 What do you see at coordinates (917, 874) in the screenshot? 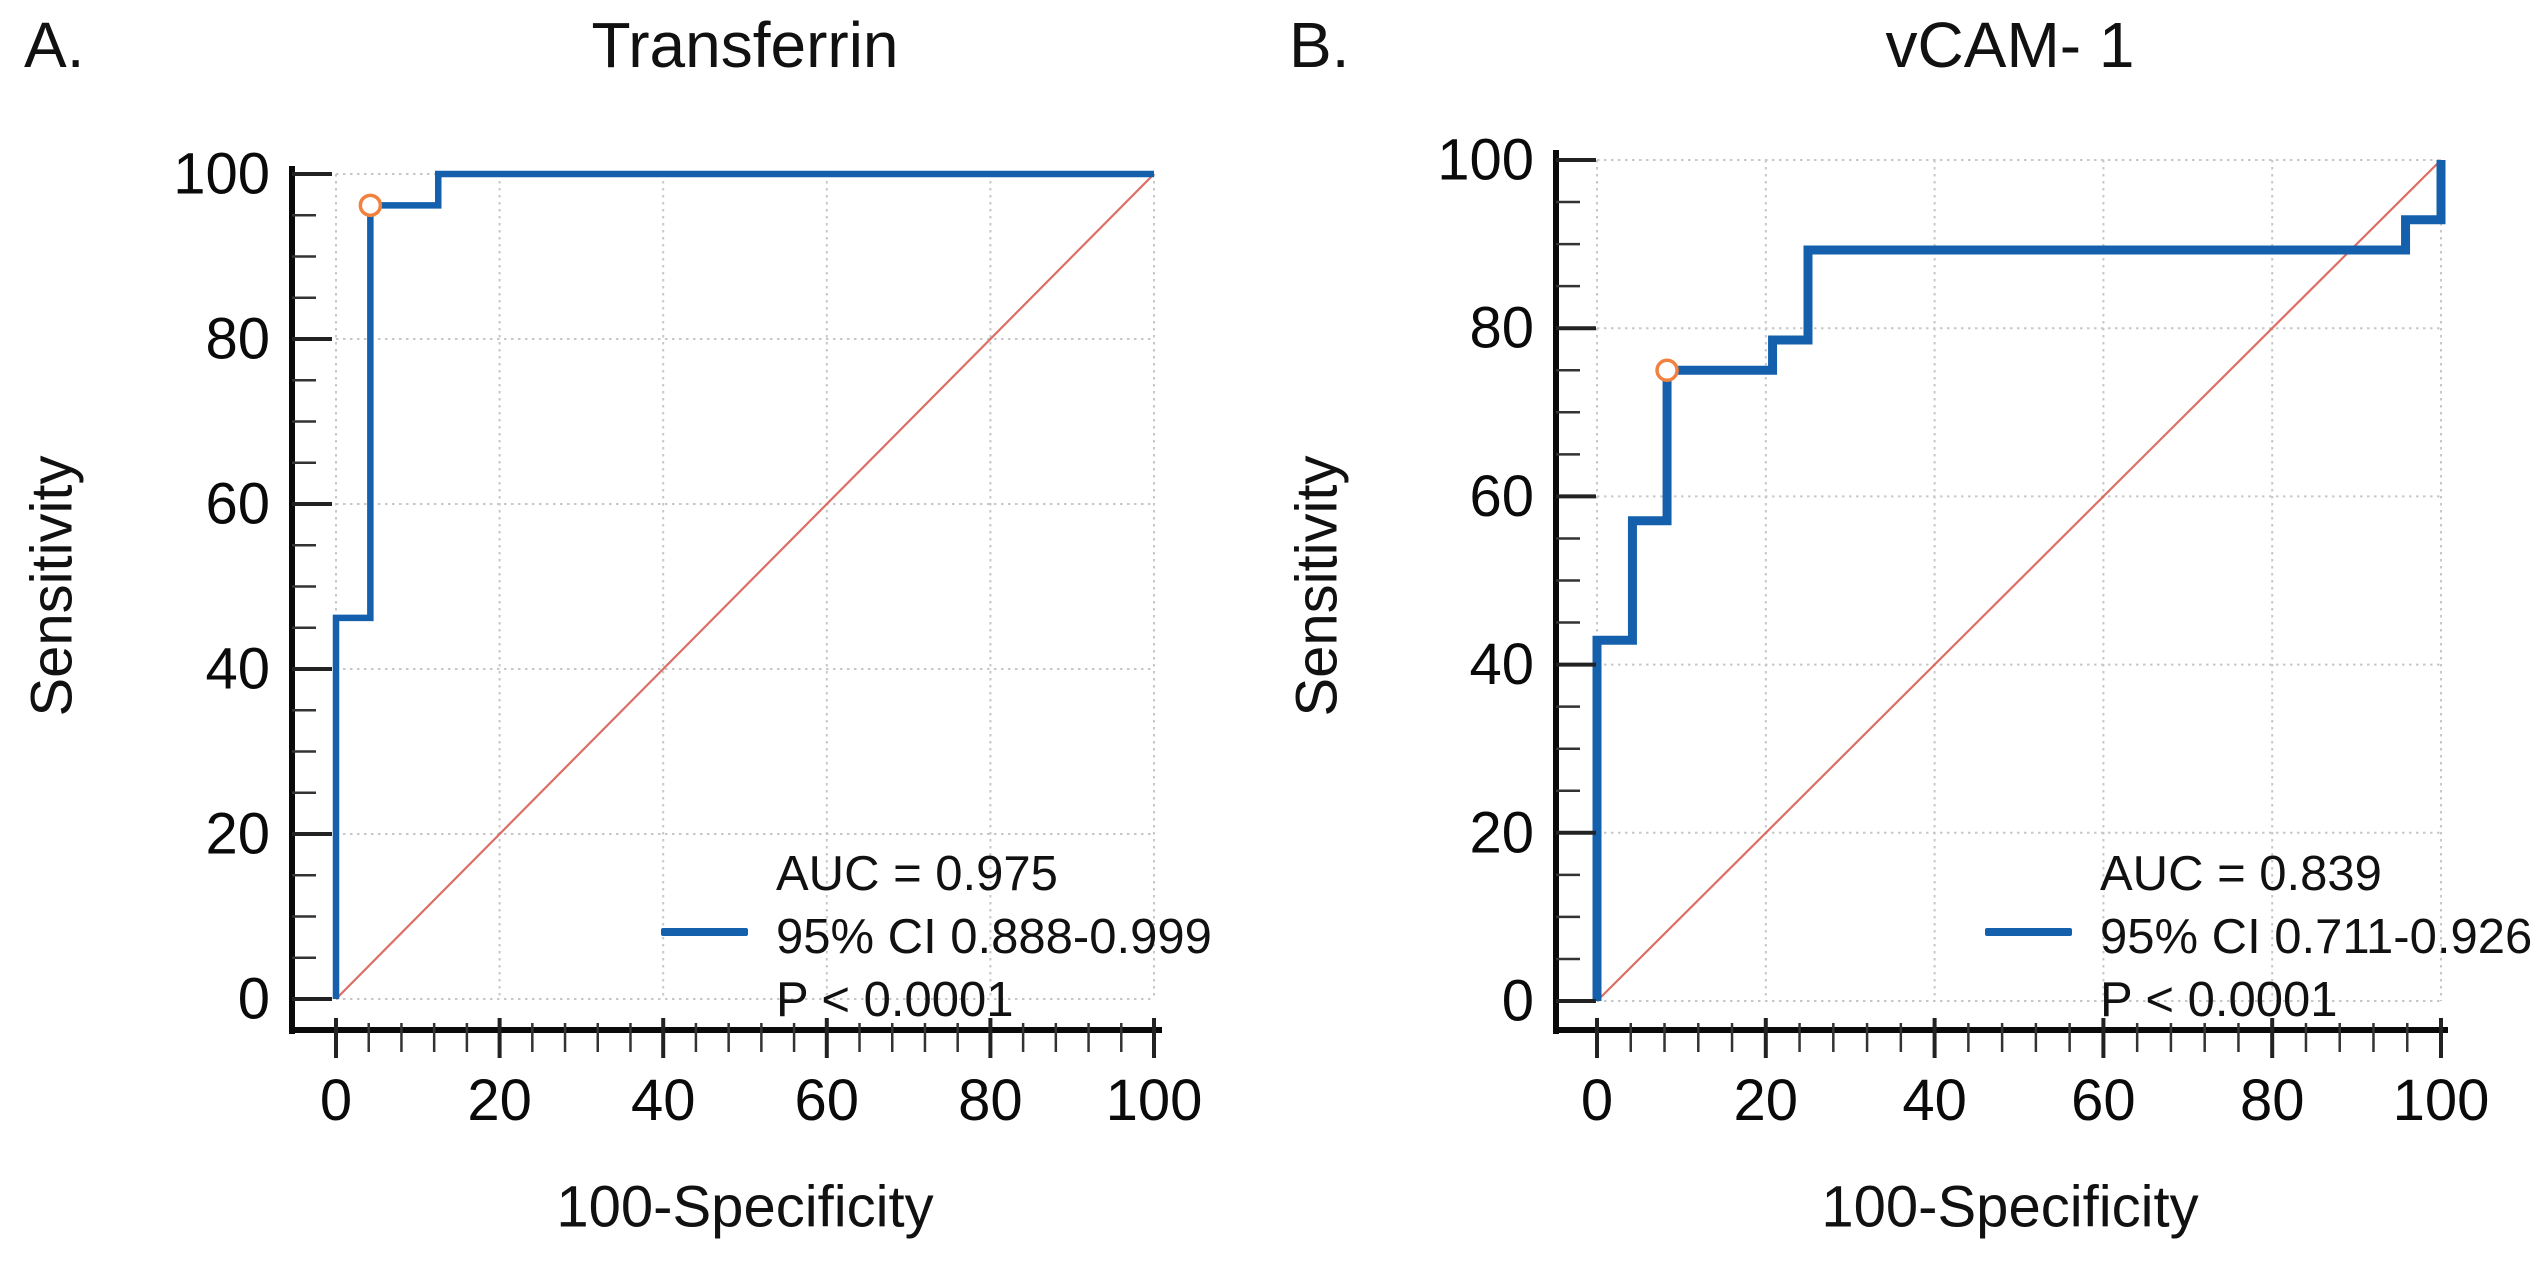
I see `auc-value-a: AUC = 0.975` at bounding box center [917, 874].